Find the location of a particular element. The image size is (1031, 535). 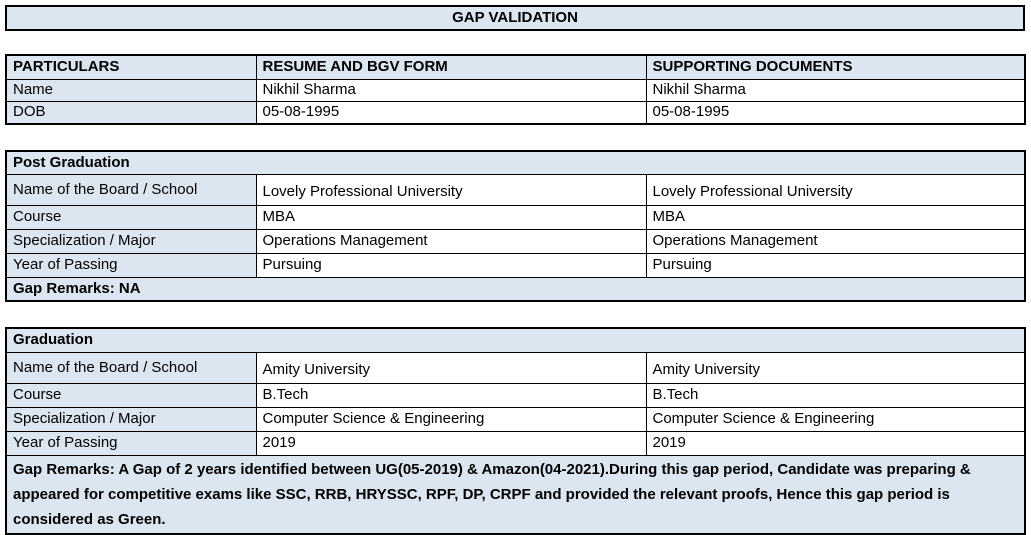

table-row-dob: DOB 05-08-1995 05-08-1995 is located at coordinates (515, 113).